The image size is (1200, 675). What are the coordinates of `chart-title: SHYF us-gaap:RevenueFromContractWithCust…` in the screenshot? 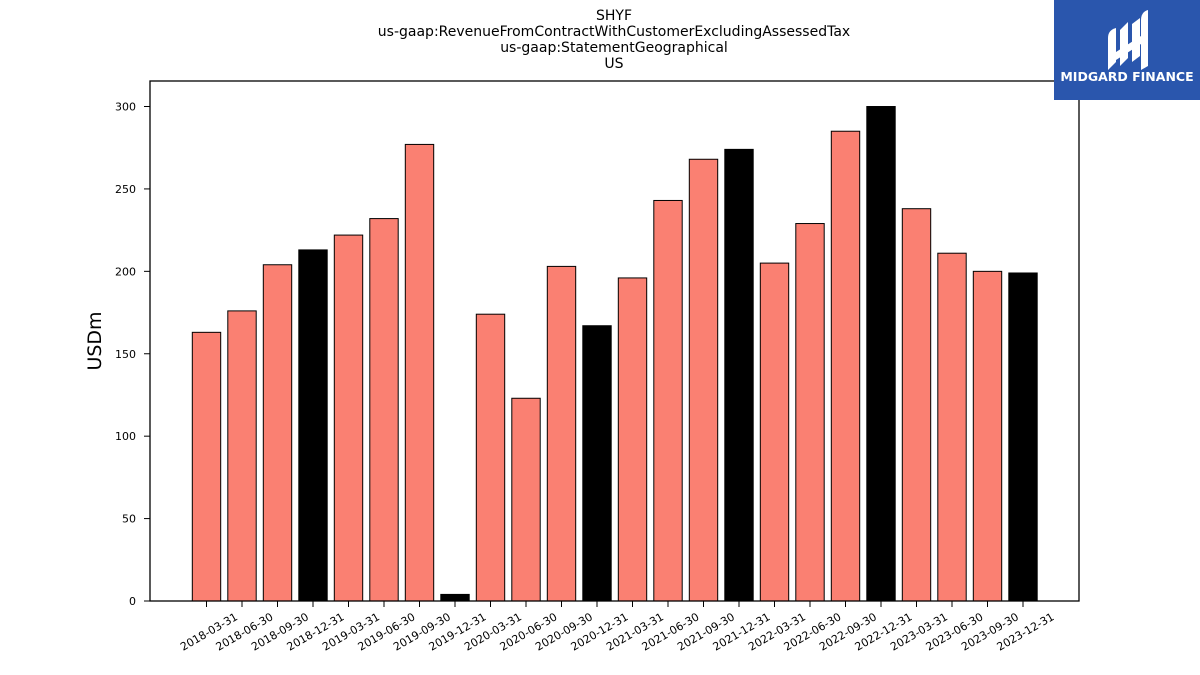 It's located at (614, 40).